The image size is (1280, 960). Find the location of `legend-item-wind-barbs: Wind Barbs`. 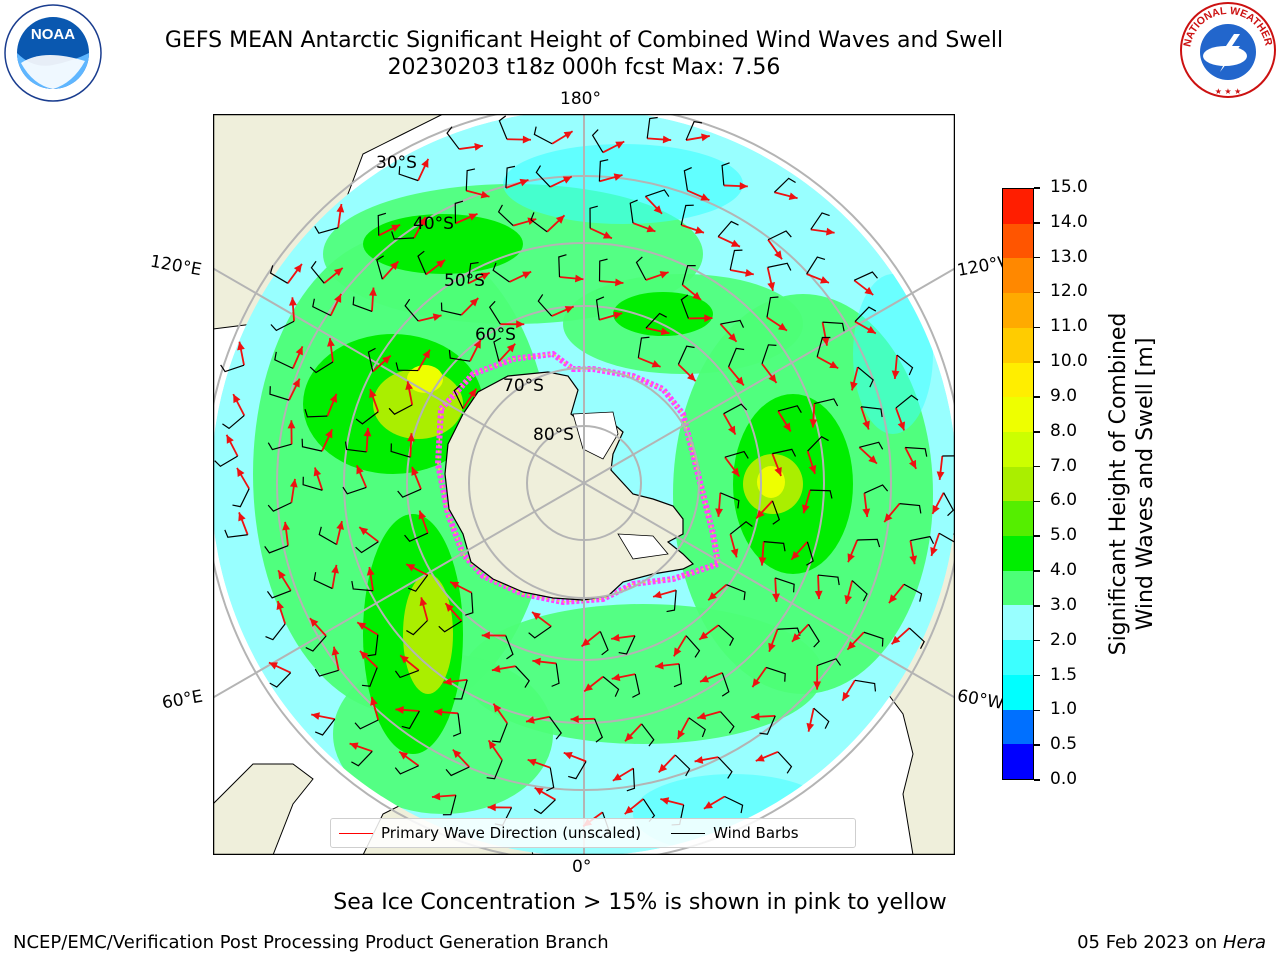

legend-item-wind-barbs: Wind Barbs is located at coordinates (735, 833).